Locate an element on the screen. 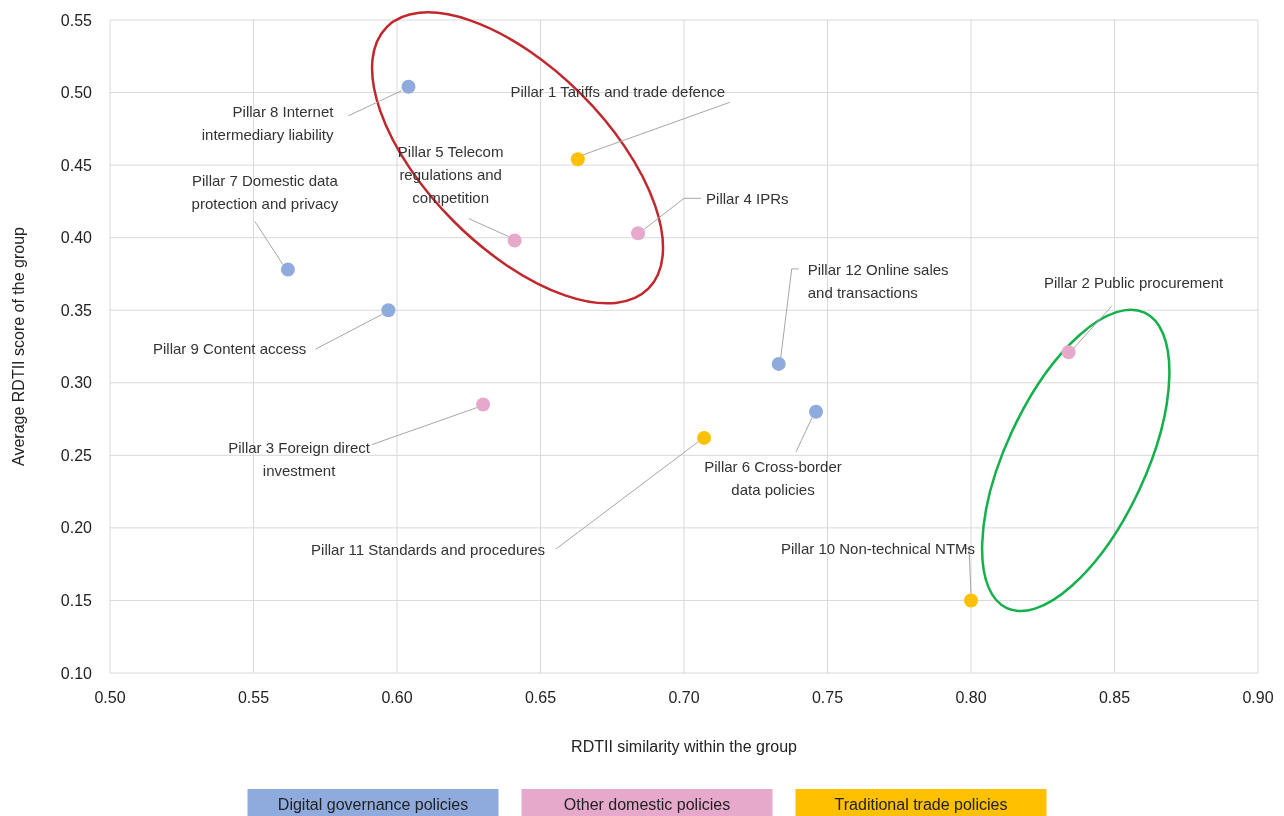 This screenshot has width=1284, height=816. x-axis-title: RDTII similarity within the group is located at coordinates (684, 746).